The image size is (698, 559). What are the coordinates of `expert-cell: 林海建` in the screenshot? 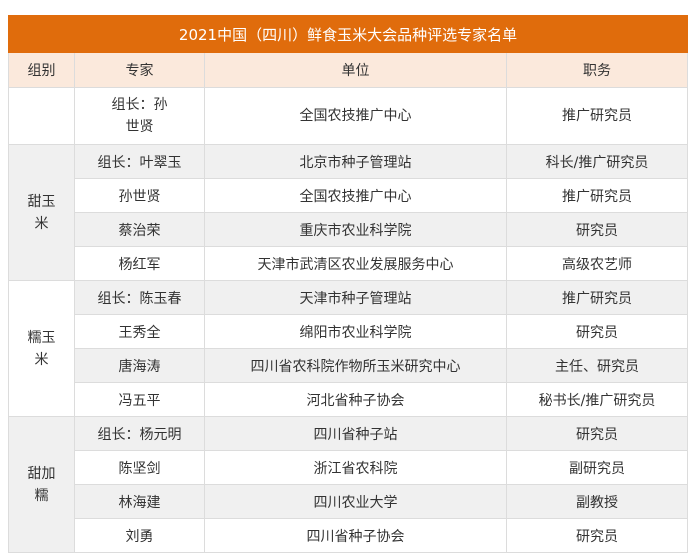 It's located at (139, 501).